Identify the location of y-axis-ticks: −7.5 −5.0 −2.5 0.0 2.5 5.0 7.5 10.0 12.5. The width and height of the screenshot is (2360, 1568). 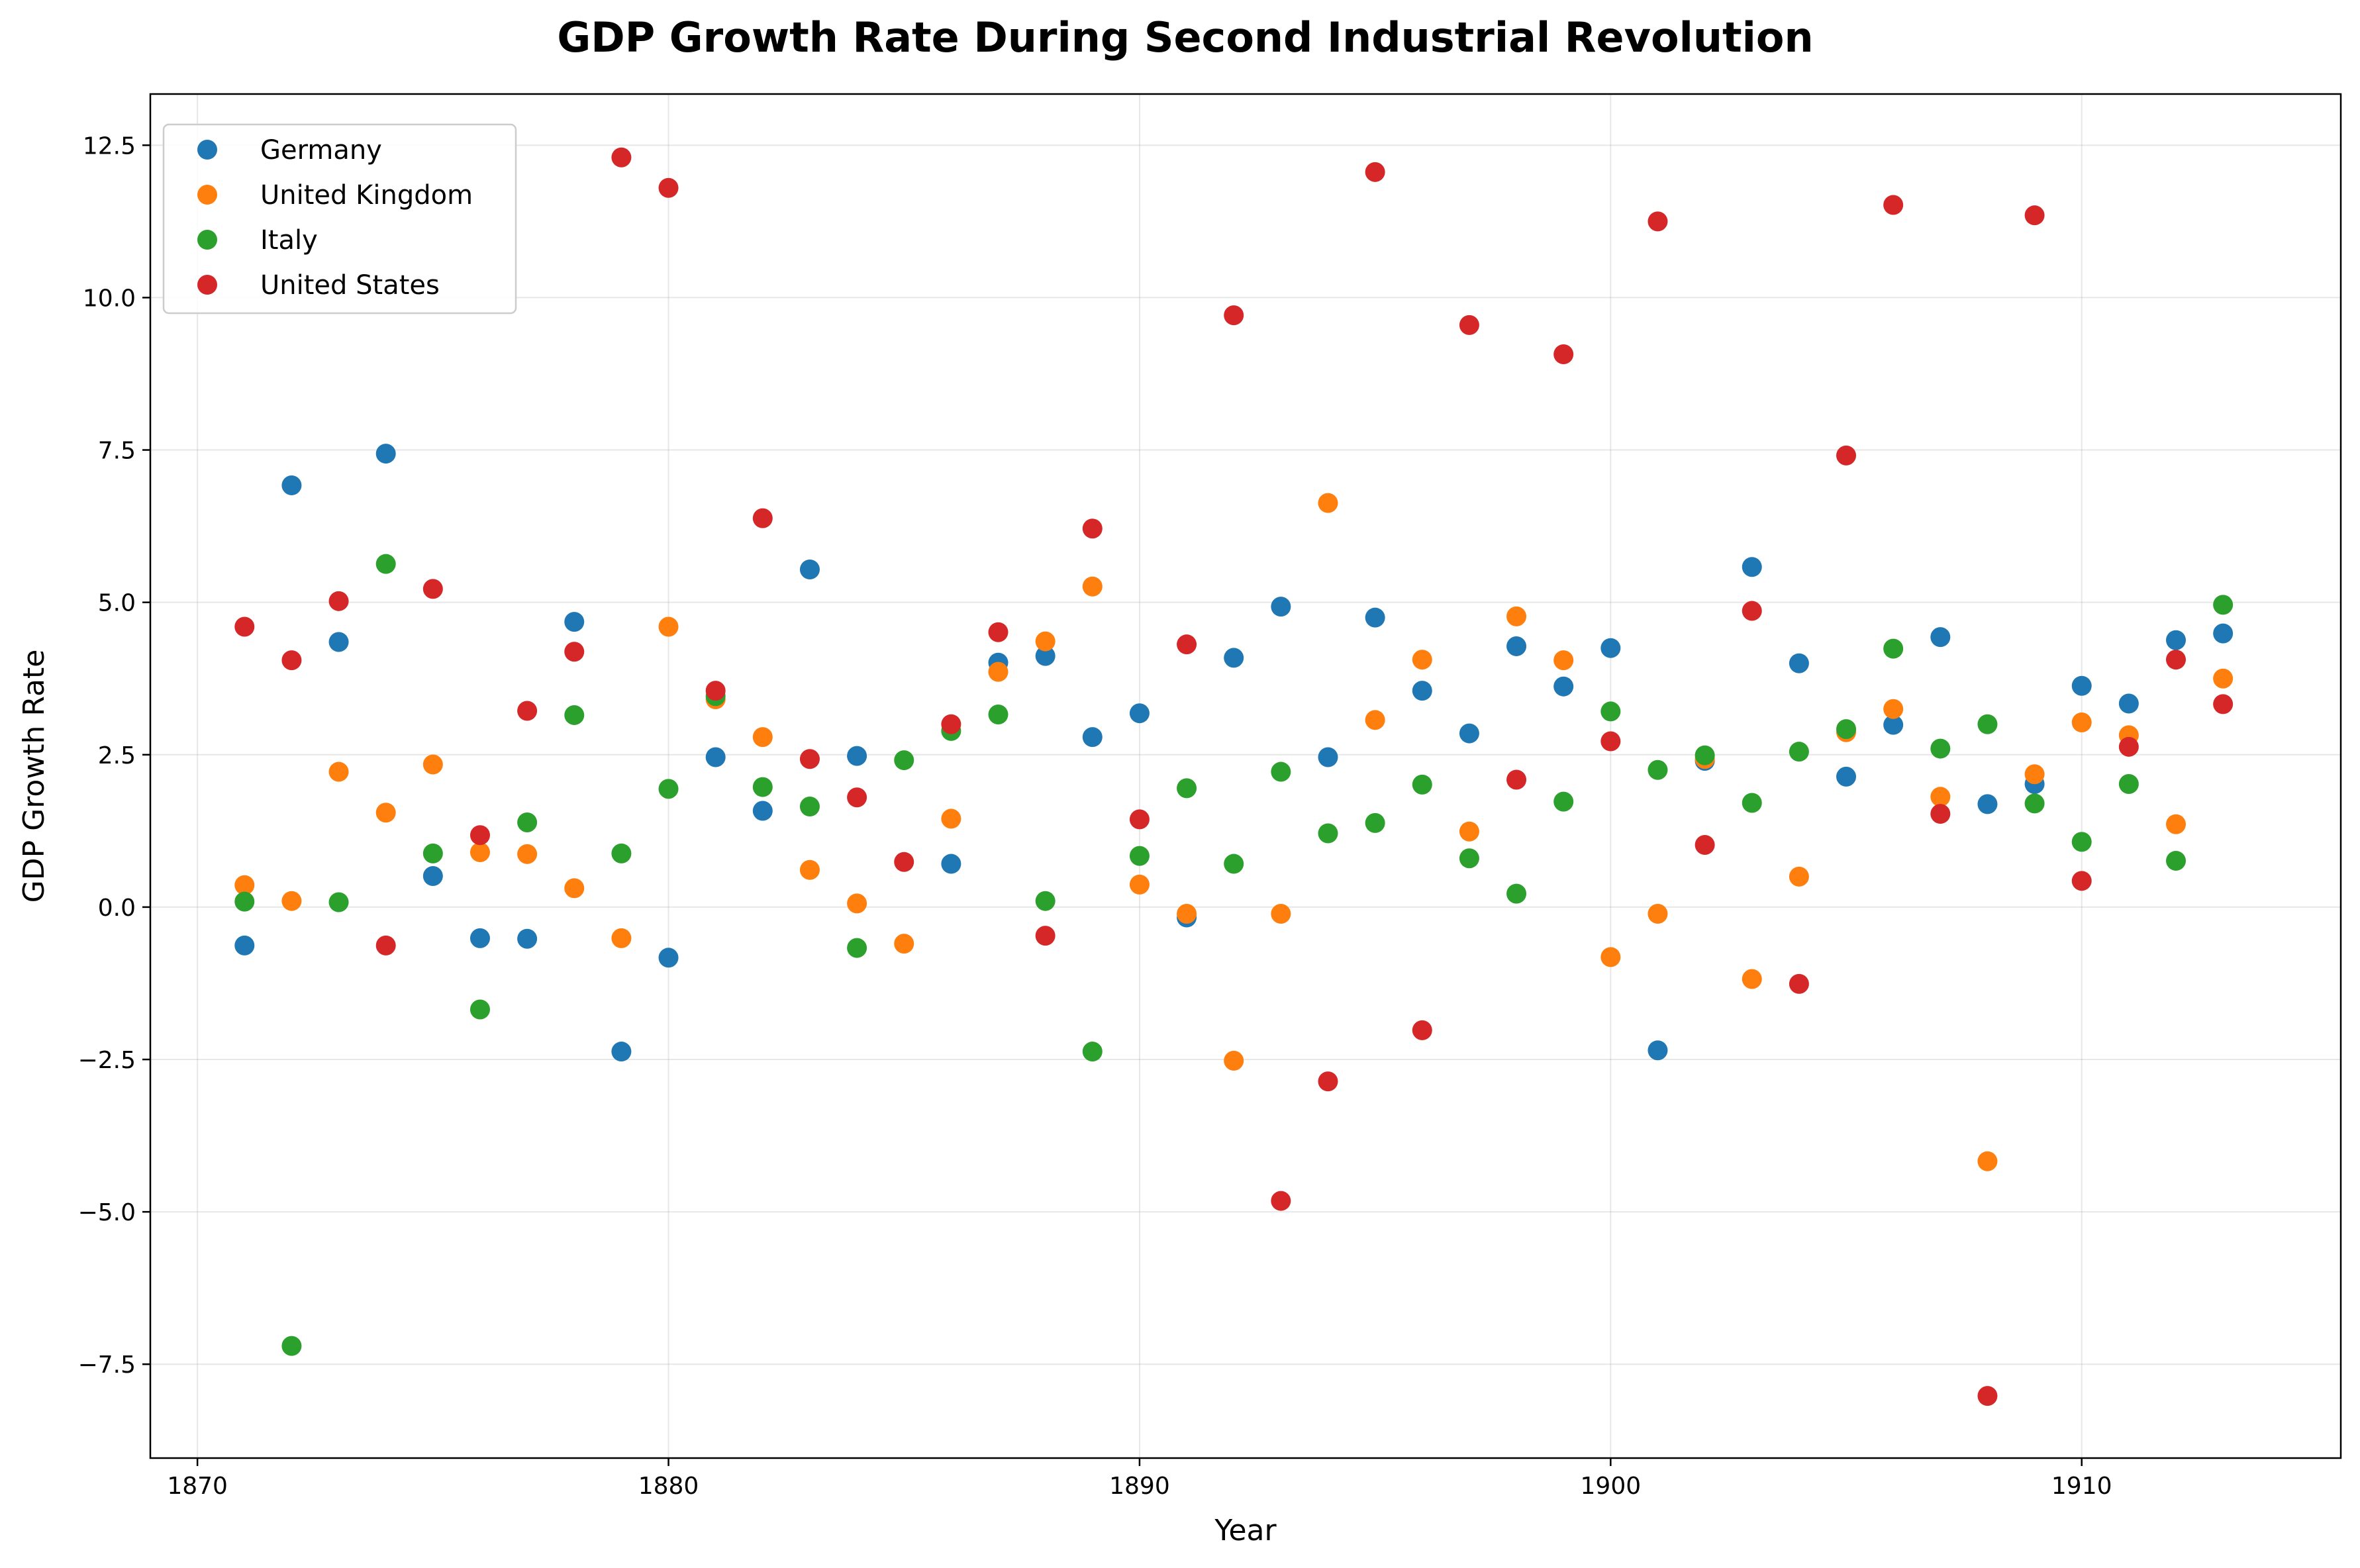
(114, 755).